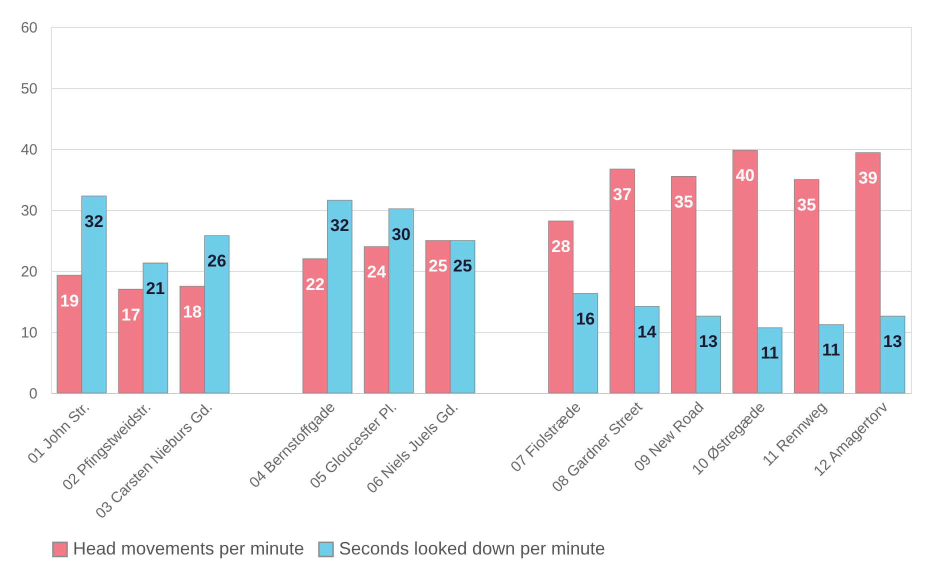 The image size is (931, 575). Describe the element at coordinates (29, 150) in the screenshot. I see `y-tick-label: 40` at that location.